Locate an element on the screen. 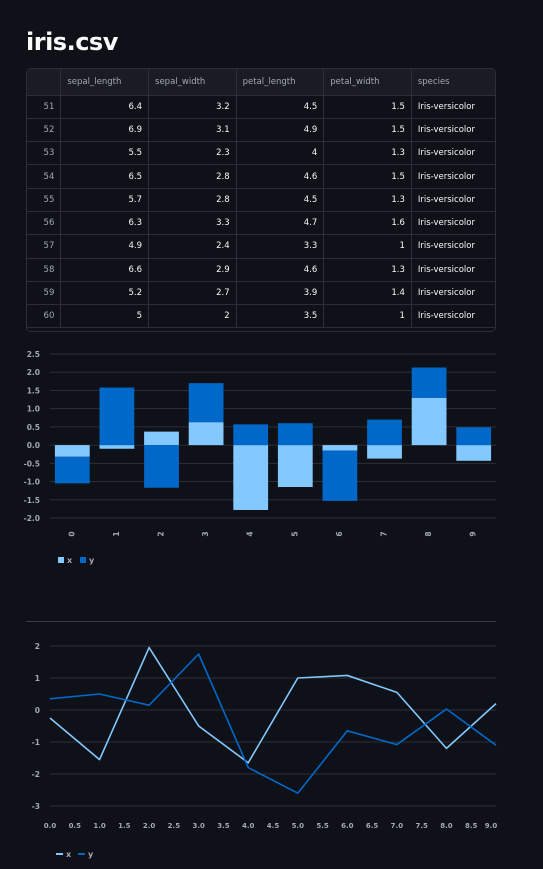 The height and width of the screenshot is (869, 543). row-index: 56 is located at coordinates (44, 223).